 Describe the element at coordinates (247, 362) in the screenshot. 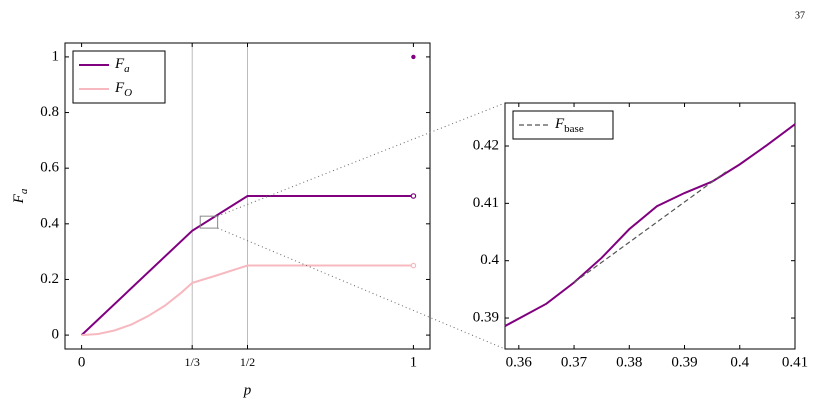

I see `x-tick-label: 1/2` at that location.